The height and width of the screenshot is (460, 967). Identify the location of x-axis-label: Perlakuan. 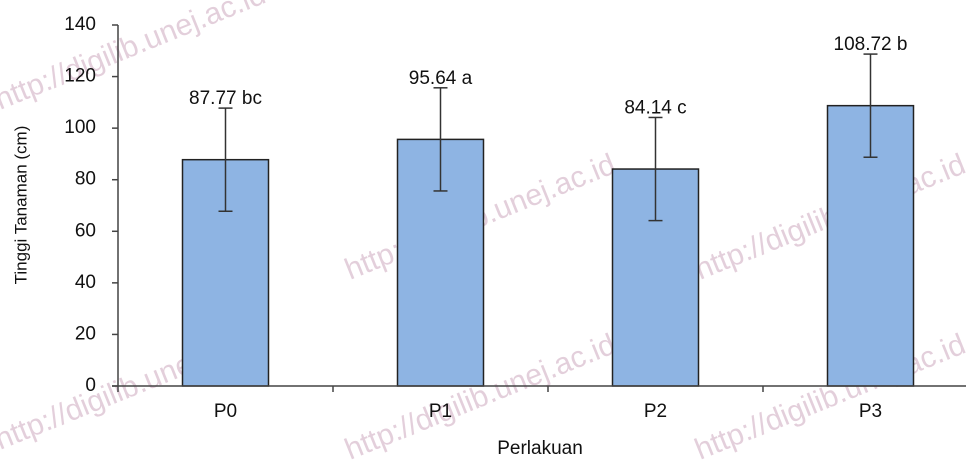
(540, 448).